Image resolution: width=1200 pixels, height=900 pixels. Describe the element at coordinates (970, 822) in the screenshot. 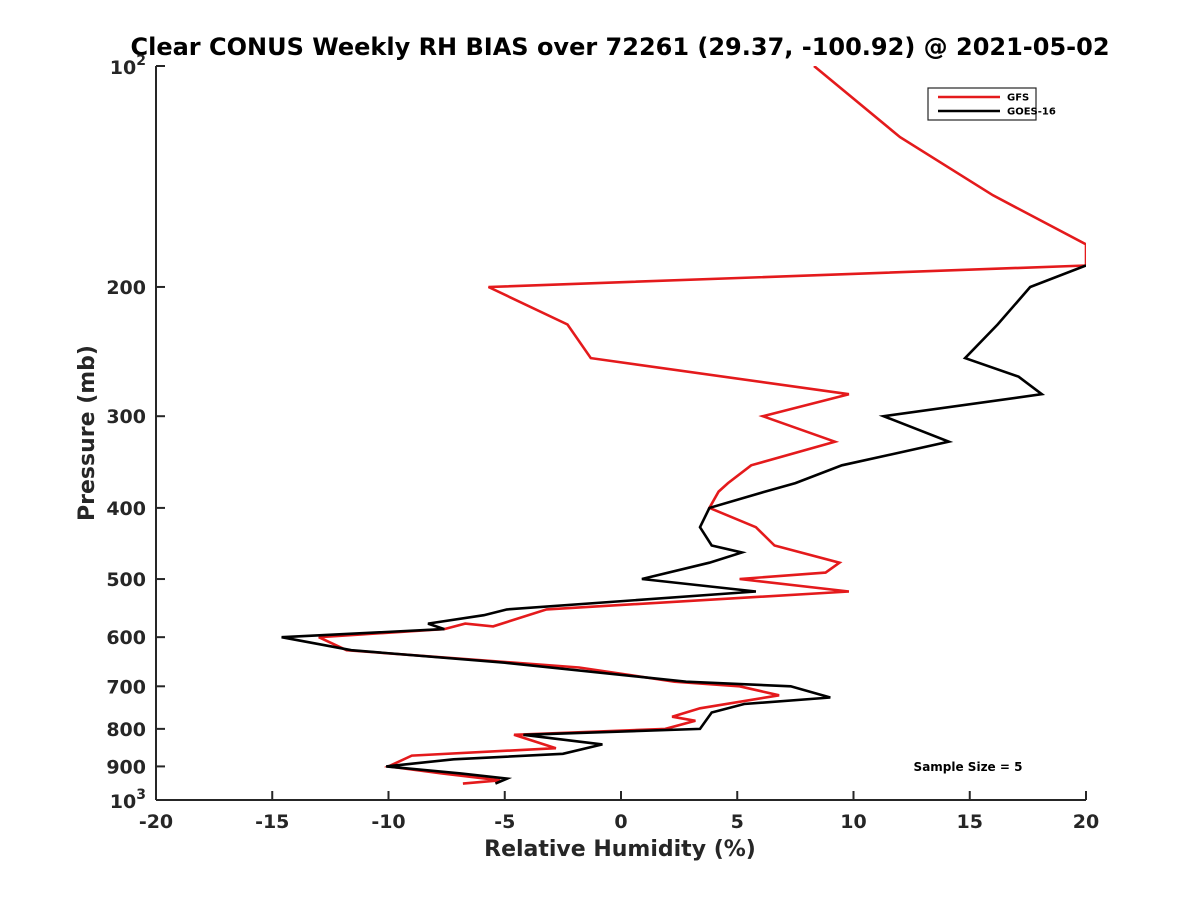

I see `x-tick-label: 15` at that location.